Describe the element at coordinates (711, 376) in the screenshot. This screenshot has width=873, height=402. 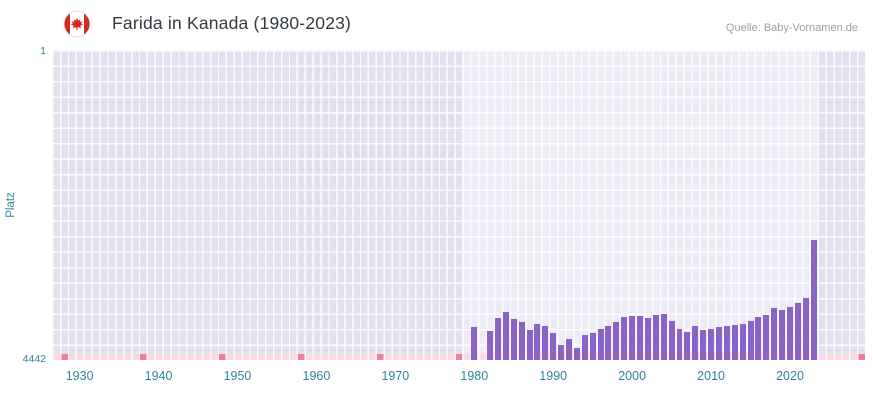
I see `x-tick-label: 2010` at that location.